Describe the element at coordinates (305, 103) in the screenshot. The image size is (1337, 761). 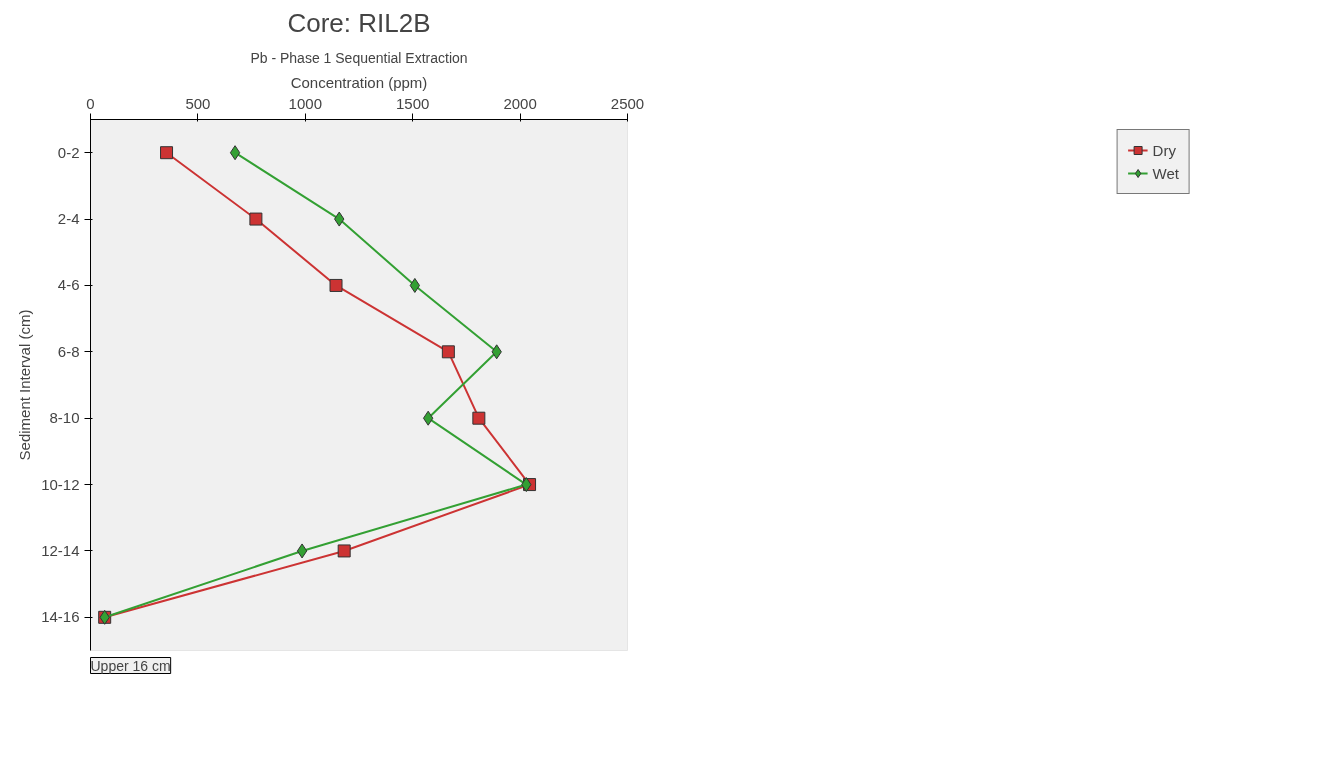
I see `x-tick-label: 1000` at that location.